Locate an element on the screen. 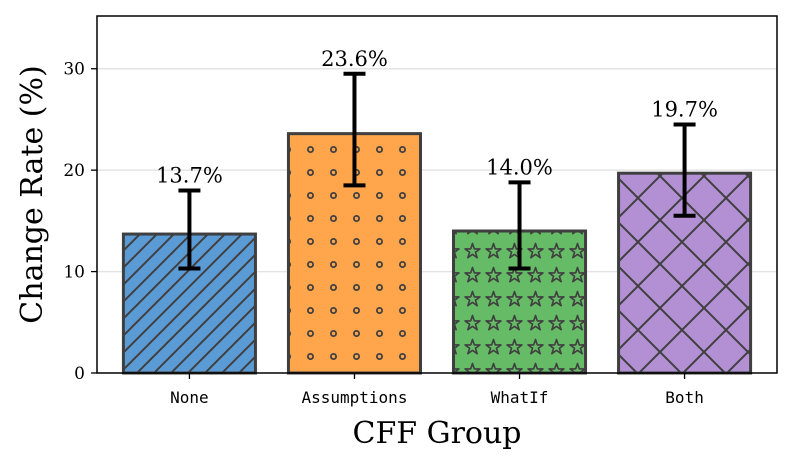 This screenshot has width=792, height=466. data-label: 13.7% is located at coordinates (189, 175).